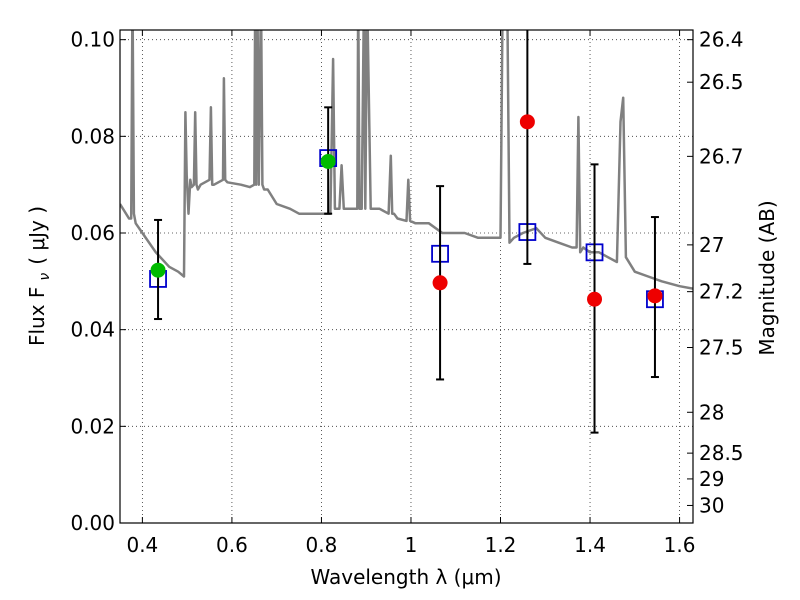 The width and height of the screenshot is (800, 600). I want to click on y-axis-label-unit: ( μJy ), so click(37, 235).